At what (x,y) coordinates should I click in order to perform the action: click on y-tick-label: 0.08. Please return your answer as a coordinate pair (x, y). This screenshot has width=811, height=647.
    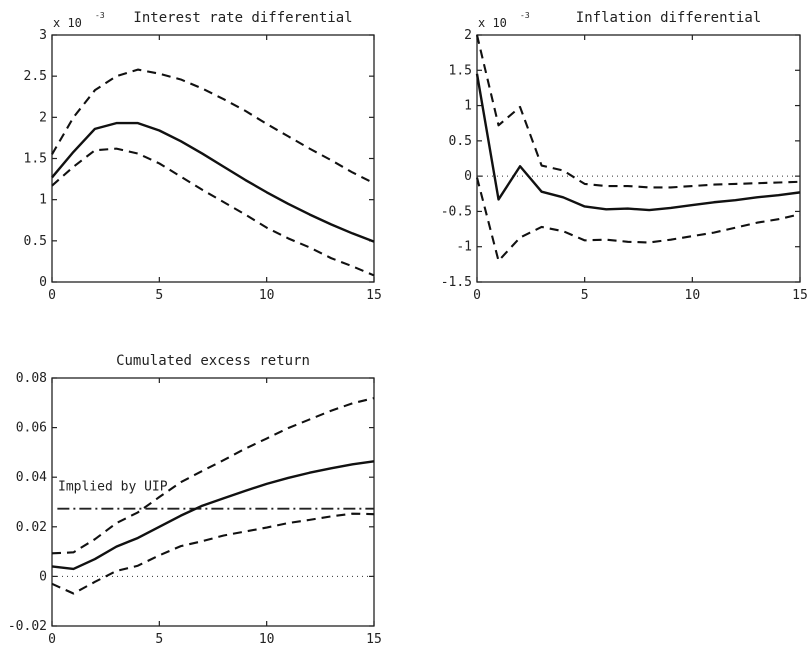
    Looking at the image, I should click on (31, 378).